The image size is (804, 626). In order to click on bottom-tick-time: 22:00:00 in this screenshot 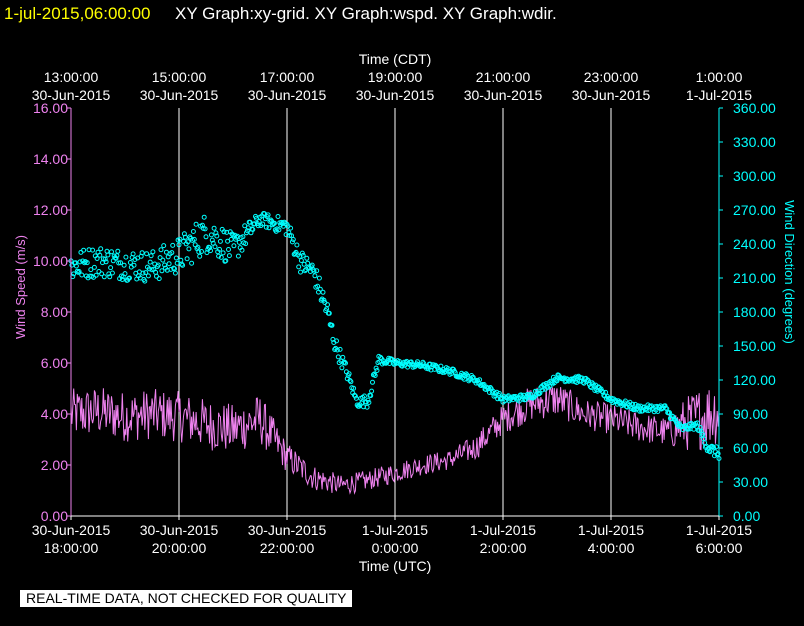, I will do `click(287, 548)`.